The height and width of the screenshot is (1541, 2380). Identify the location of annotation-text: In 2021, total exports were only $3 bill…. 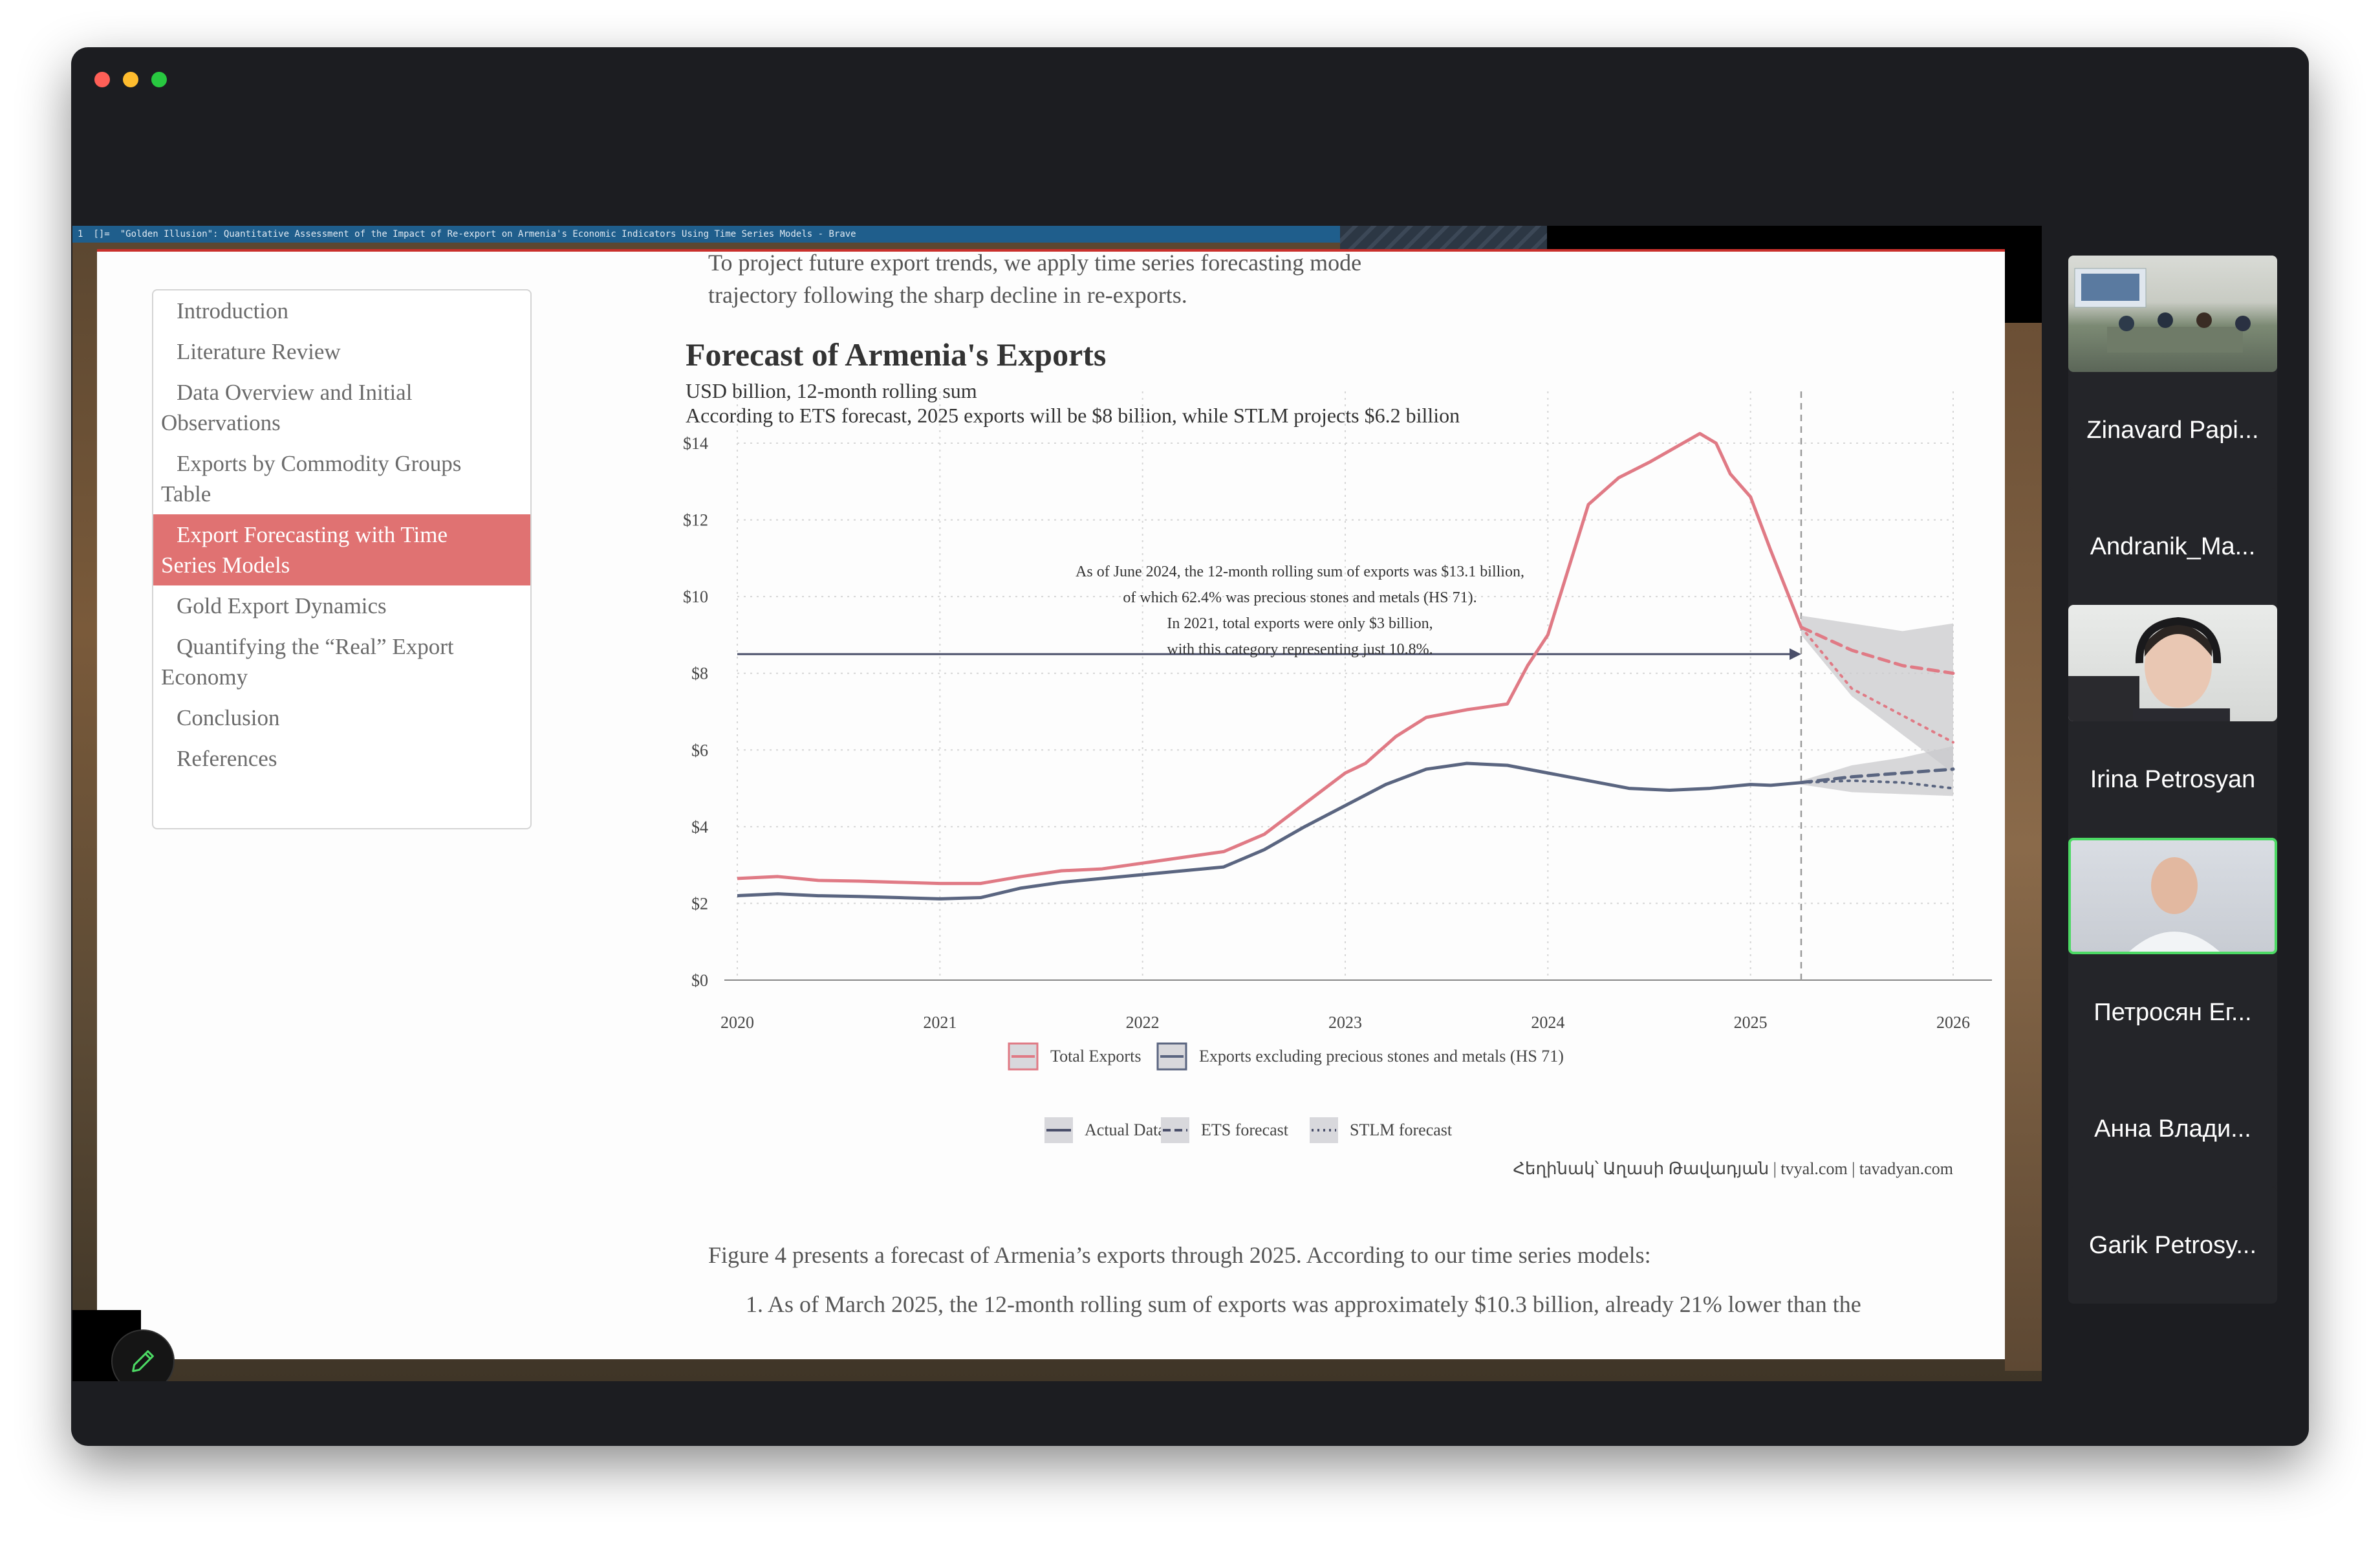
(1300, 623).